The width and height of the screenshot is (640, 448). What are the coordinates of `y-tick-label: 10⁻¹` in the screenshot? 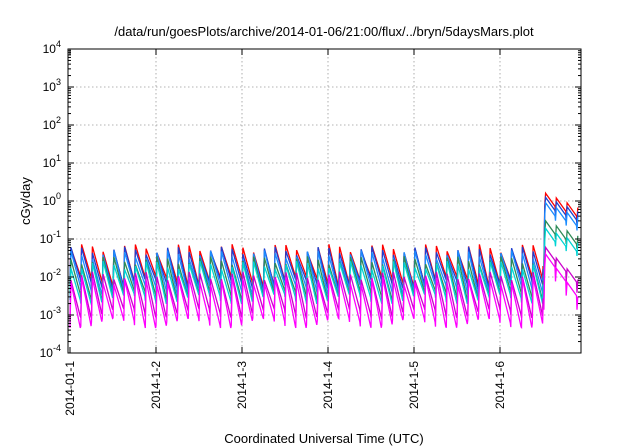 It's located at (50, 237).